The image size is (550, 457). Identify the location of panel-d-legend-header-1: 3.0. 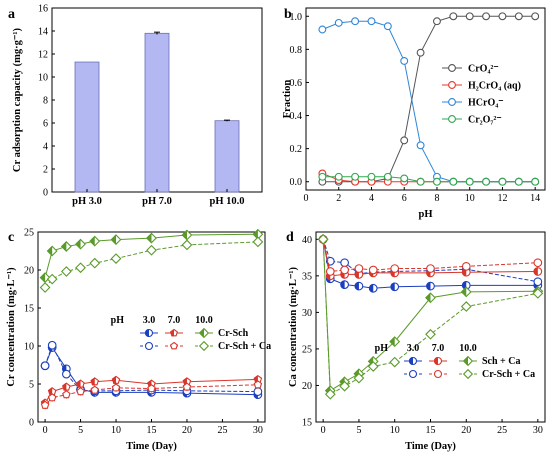
(413, 348).